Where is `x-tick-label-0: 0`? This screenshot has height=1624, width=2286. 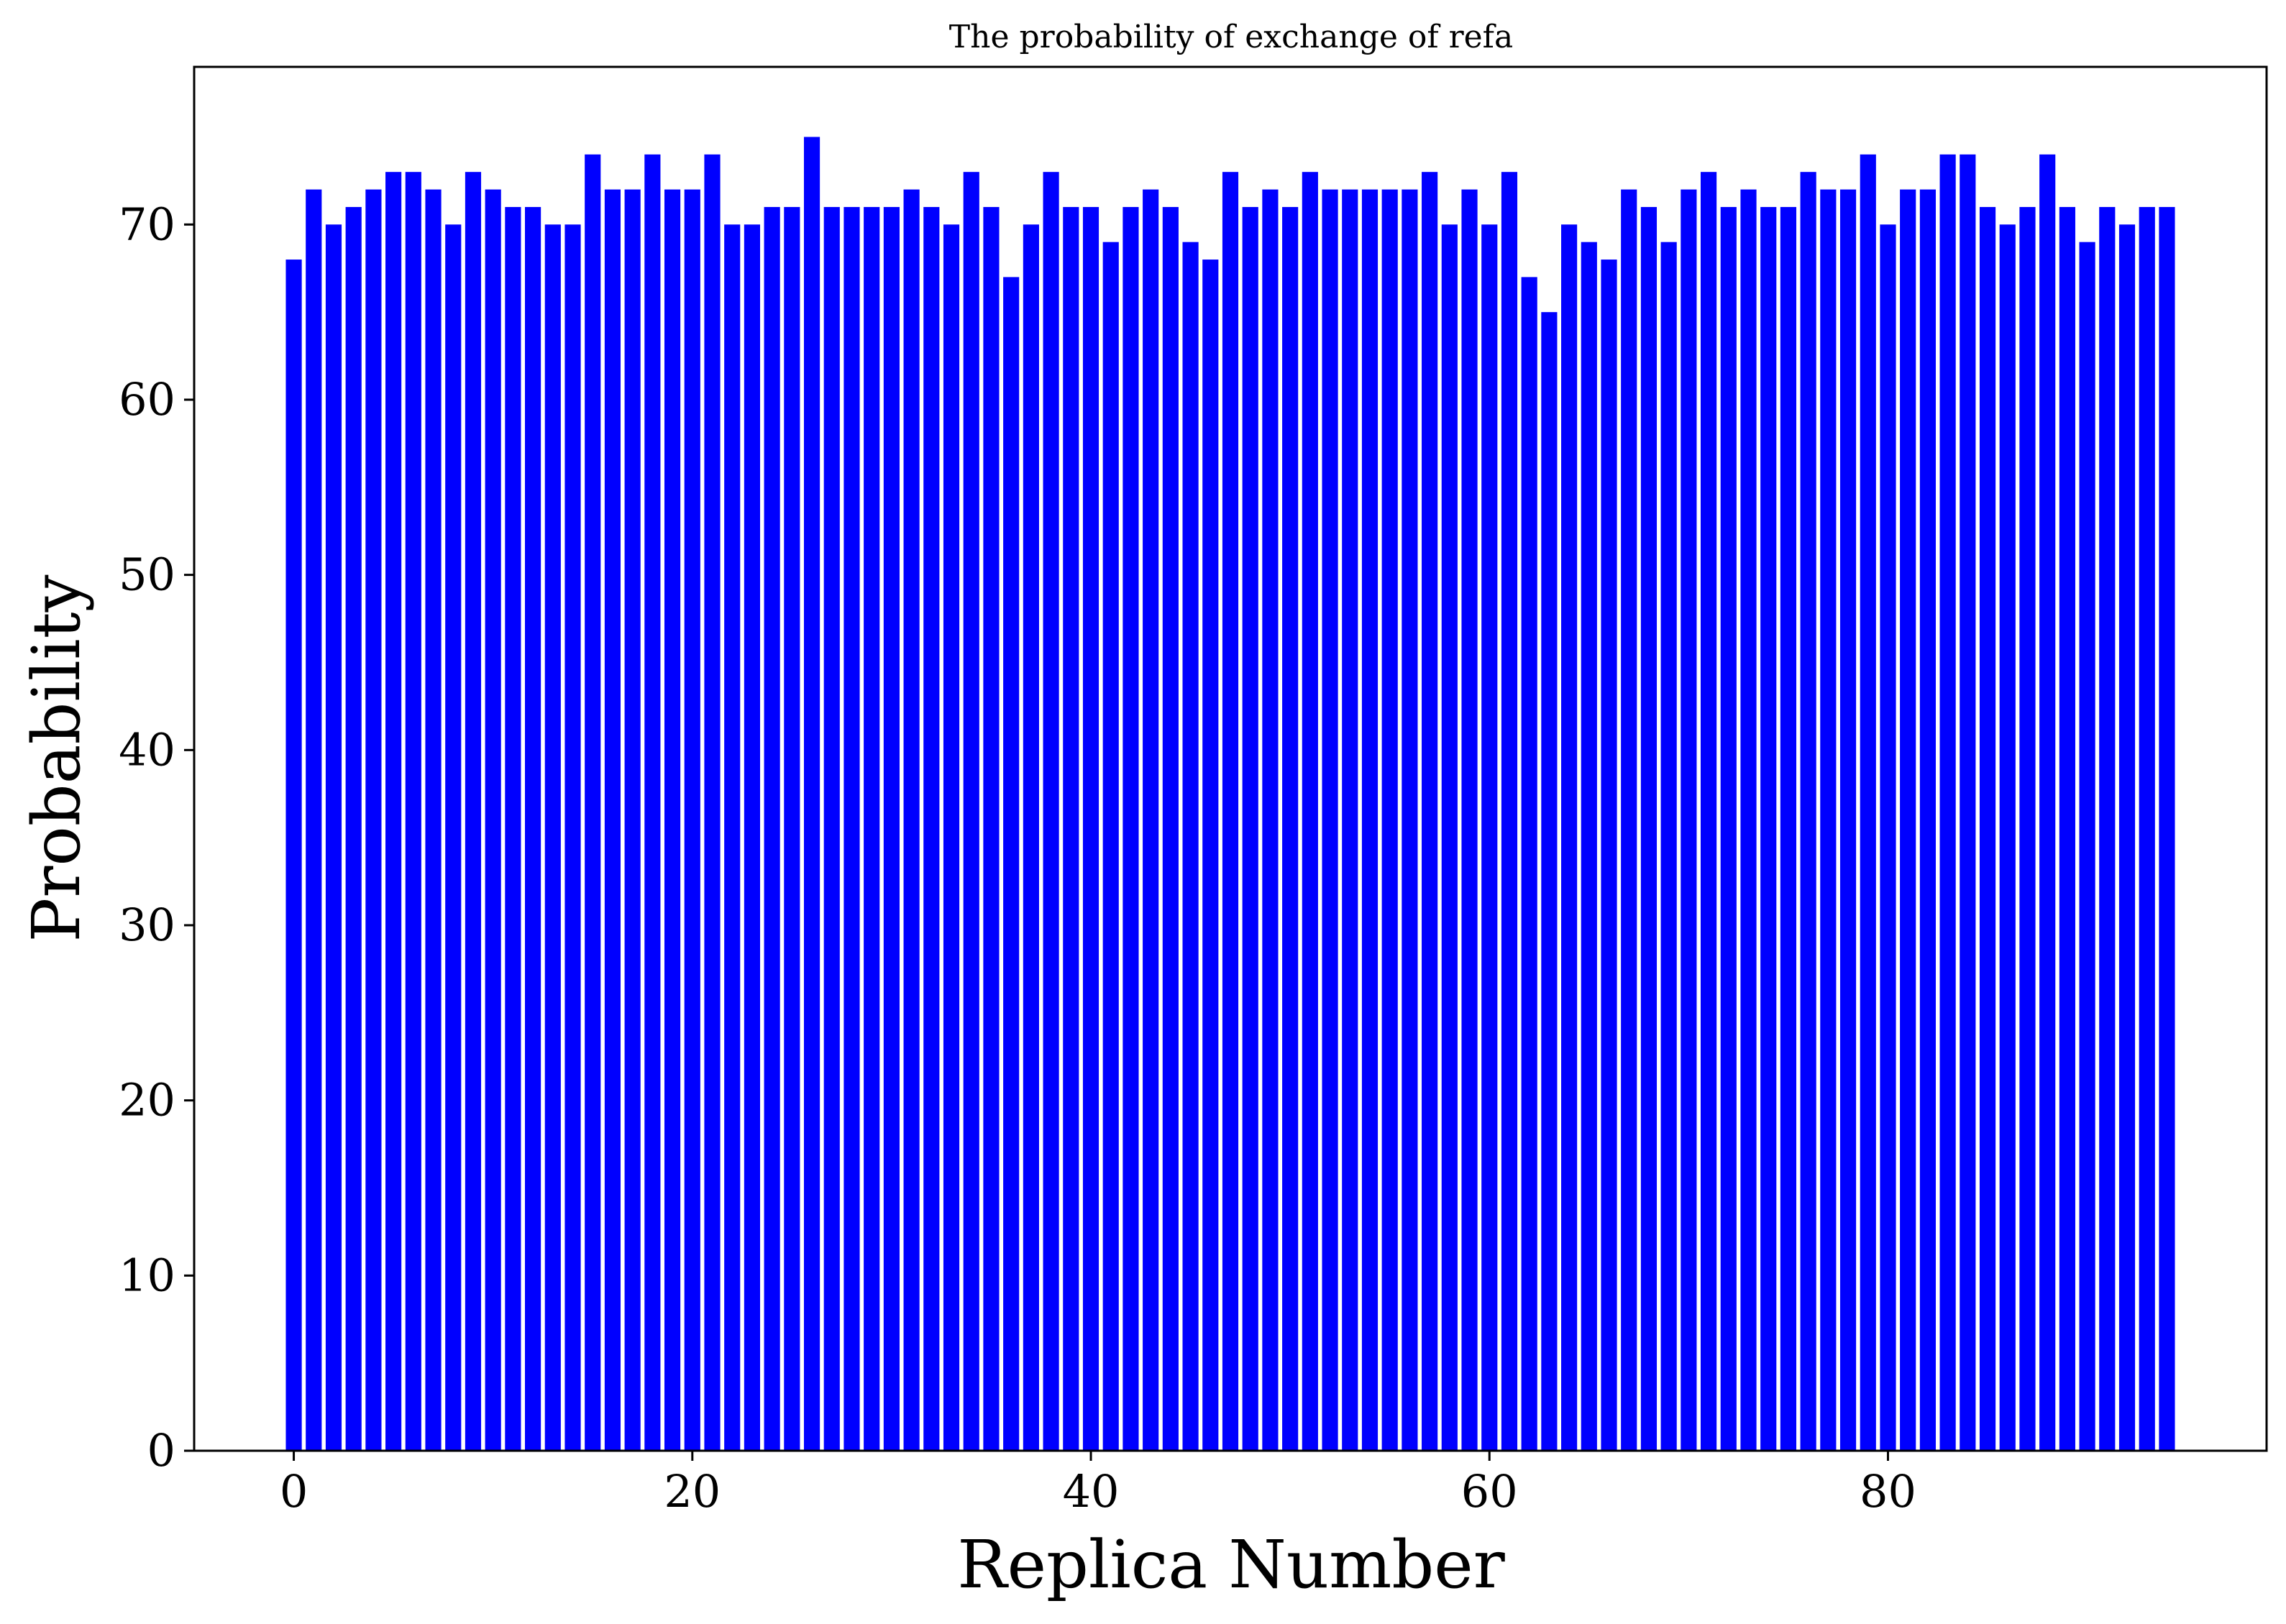
x-tick-label-0: 0 is located at coordinates (294, 1491).